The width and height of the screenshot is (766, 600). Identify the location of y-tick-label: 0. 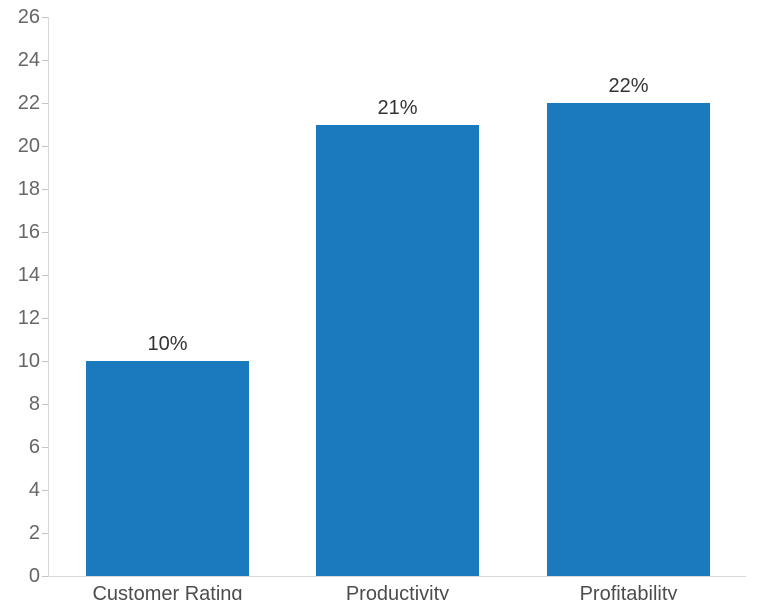
(34, 576).